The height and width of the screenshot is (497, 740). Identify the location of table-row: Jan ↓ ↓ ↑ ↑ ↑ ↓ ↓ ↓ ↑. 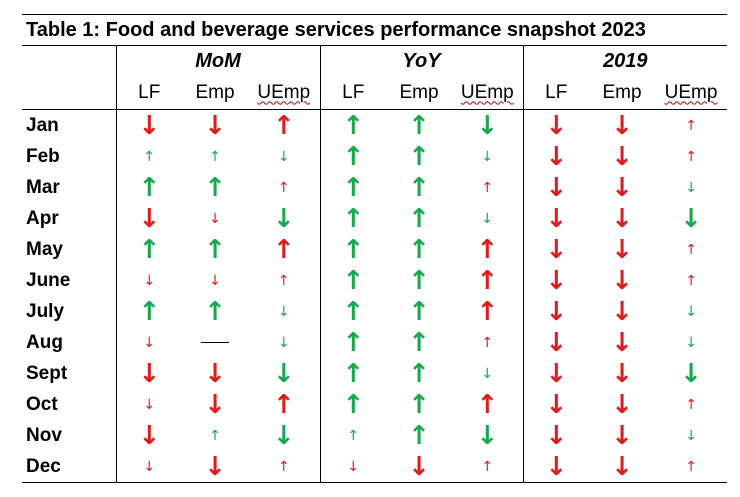
(374, 125).